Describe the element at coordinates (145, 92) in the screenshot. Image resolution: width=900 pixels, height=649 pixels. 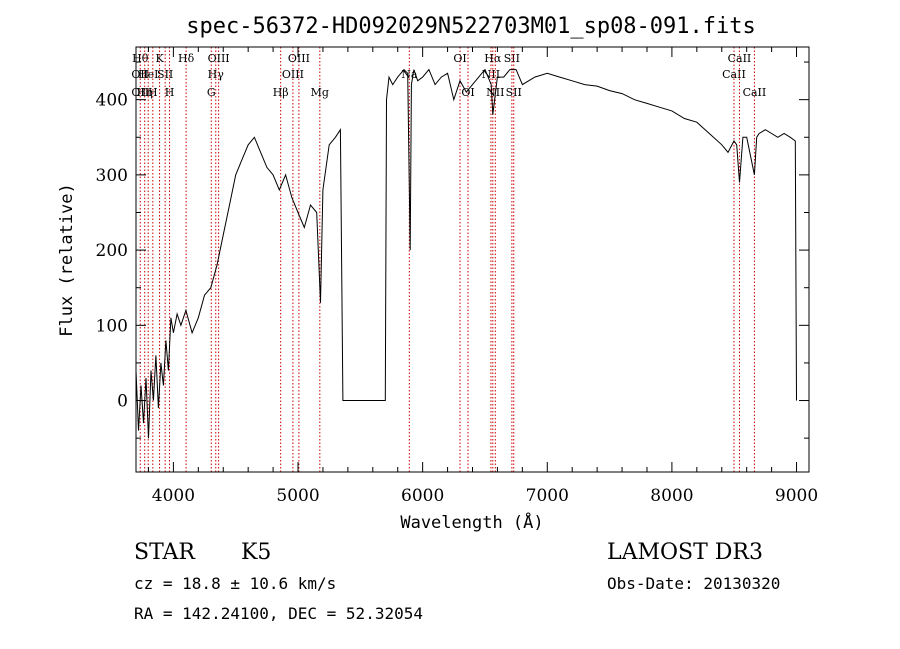
I see `marker-label-1-0: Hη` at that location.